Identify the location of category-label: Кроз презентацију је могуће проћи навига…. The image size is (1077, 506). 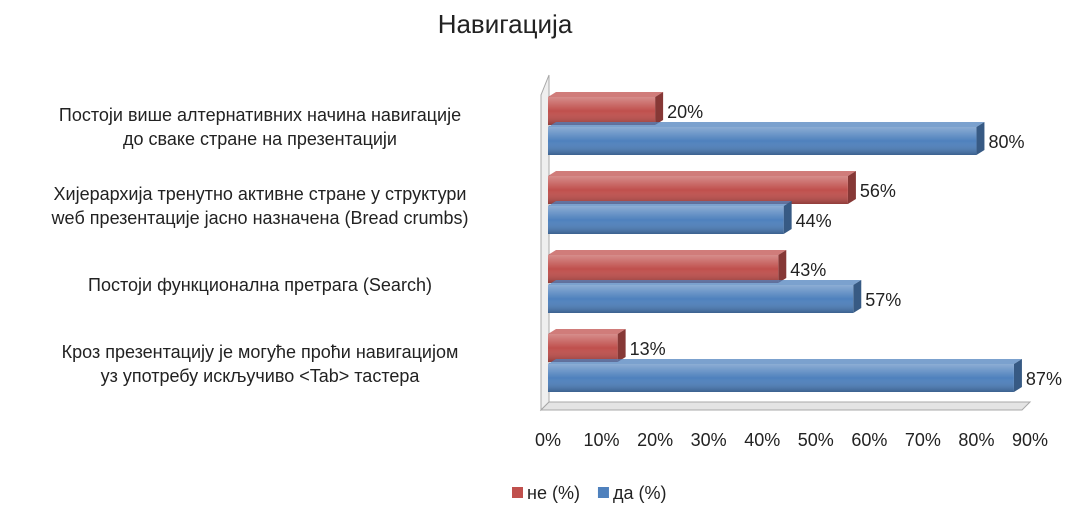
(260, 364).